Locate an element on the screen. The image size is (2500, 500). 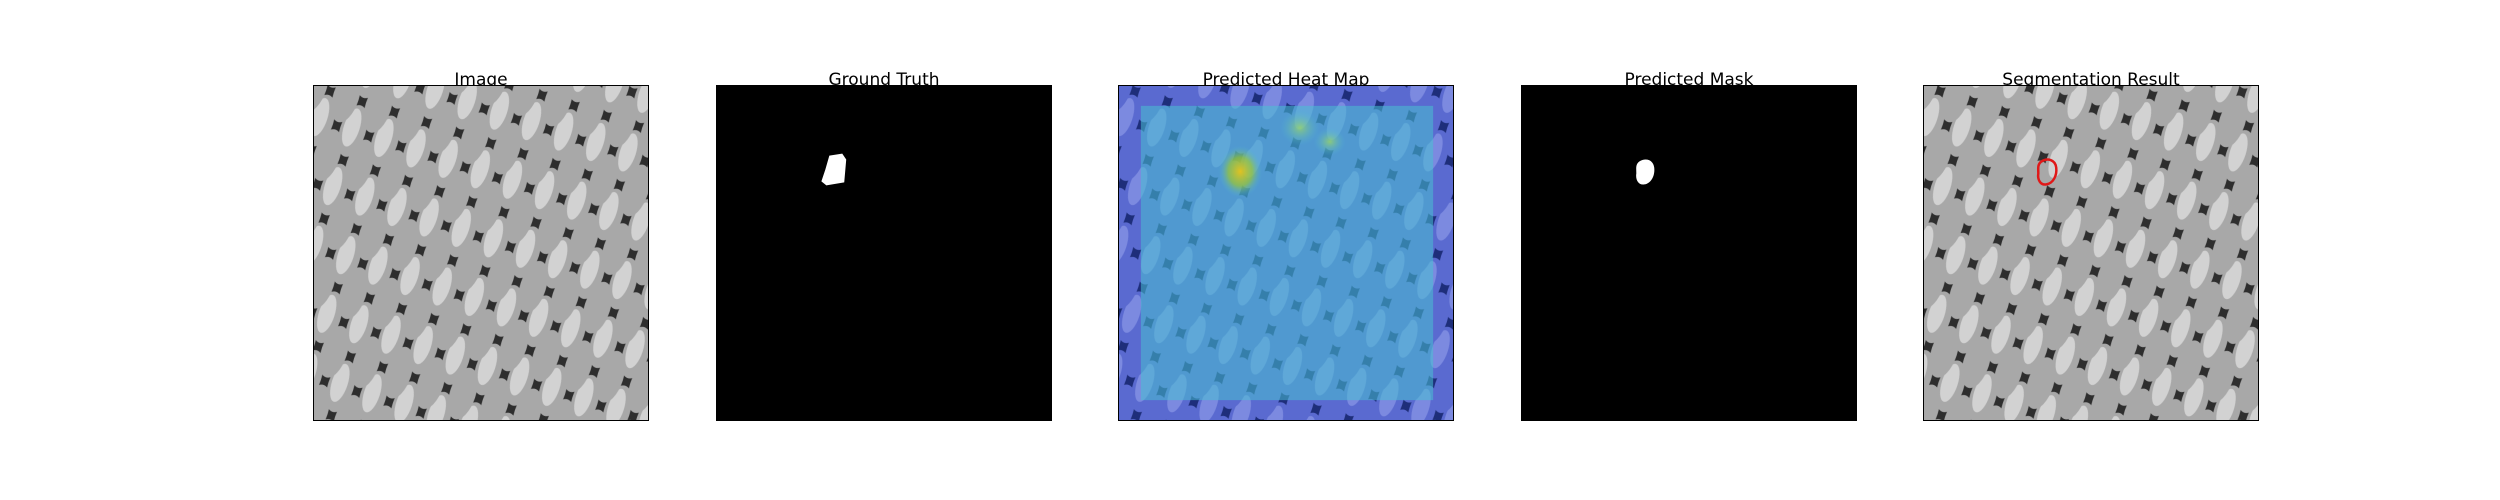
segmentation-image is located at coordinates (2091, 253).